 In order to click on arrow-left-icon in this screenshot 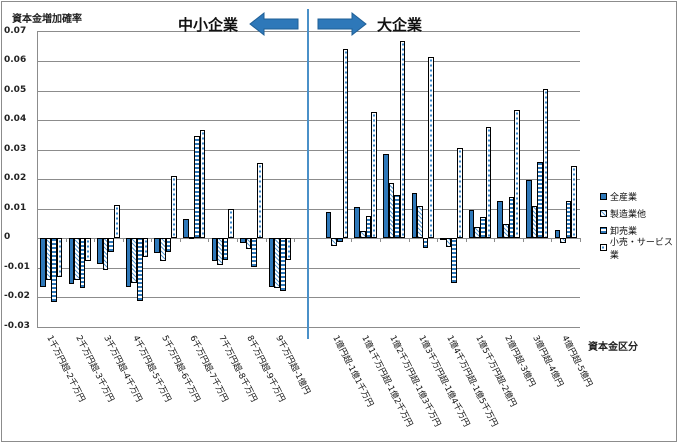, I will do `click(274, 24)`.